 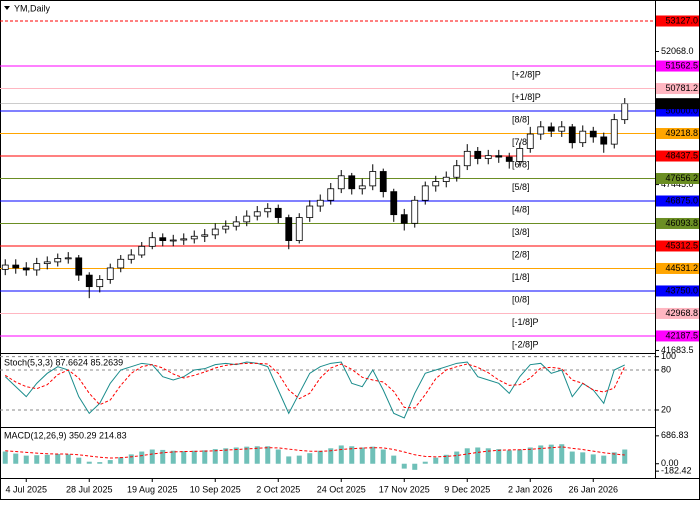 I want to click on last-price-box, so click(x=677, y=104).